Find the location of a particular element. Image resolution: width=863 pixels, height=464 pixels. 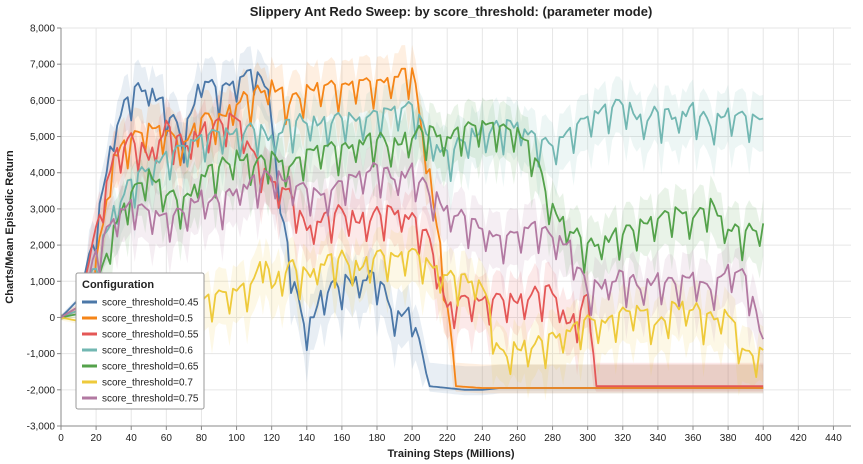

x-tick-label: 80 is located at coordinates (202, 438).